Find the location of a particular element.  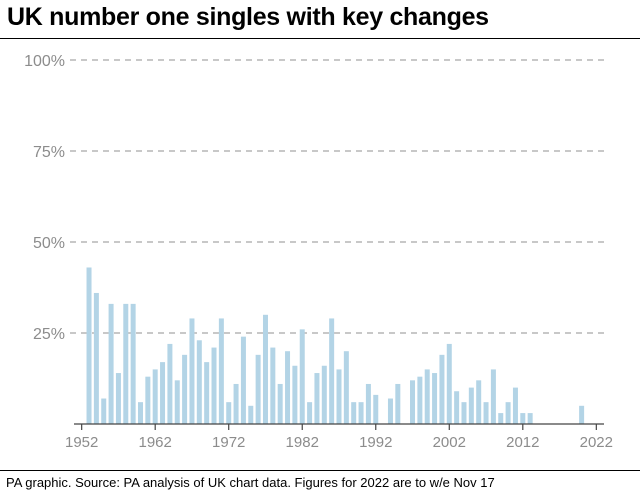

x-tick-label: 2012 is located at coordinates (522, 442).